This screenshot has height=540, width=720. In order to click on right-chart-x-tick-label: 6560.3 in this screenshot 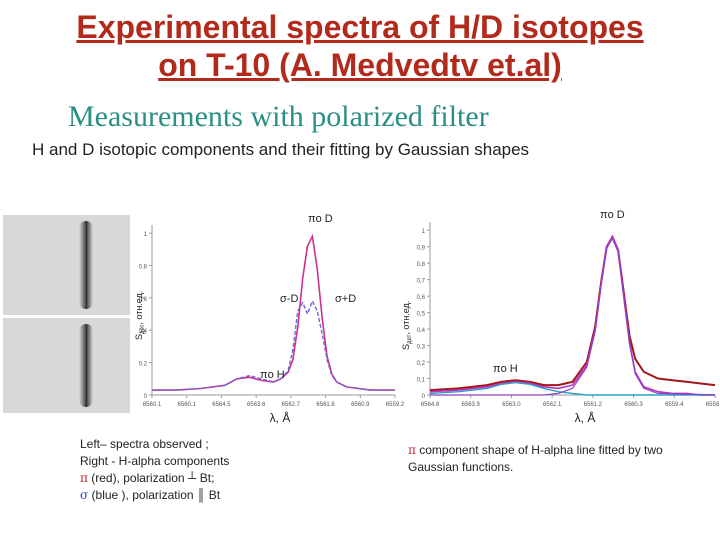, I will do `click(633, 405)`.